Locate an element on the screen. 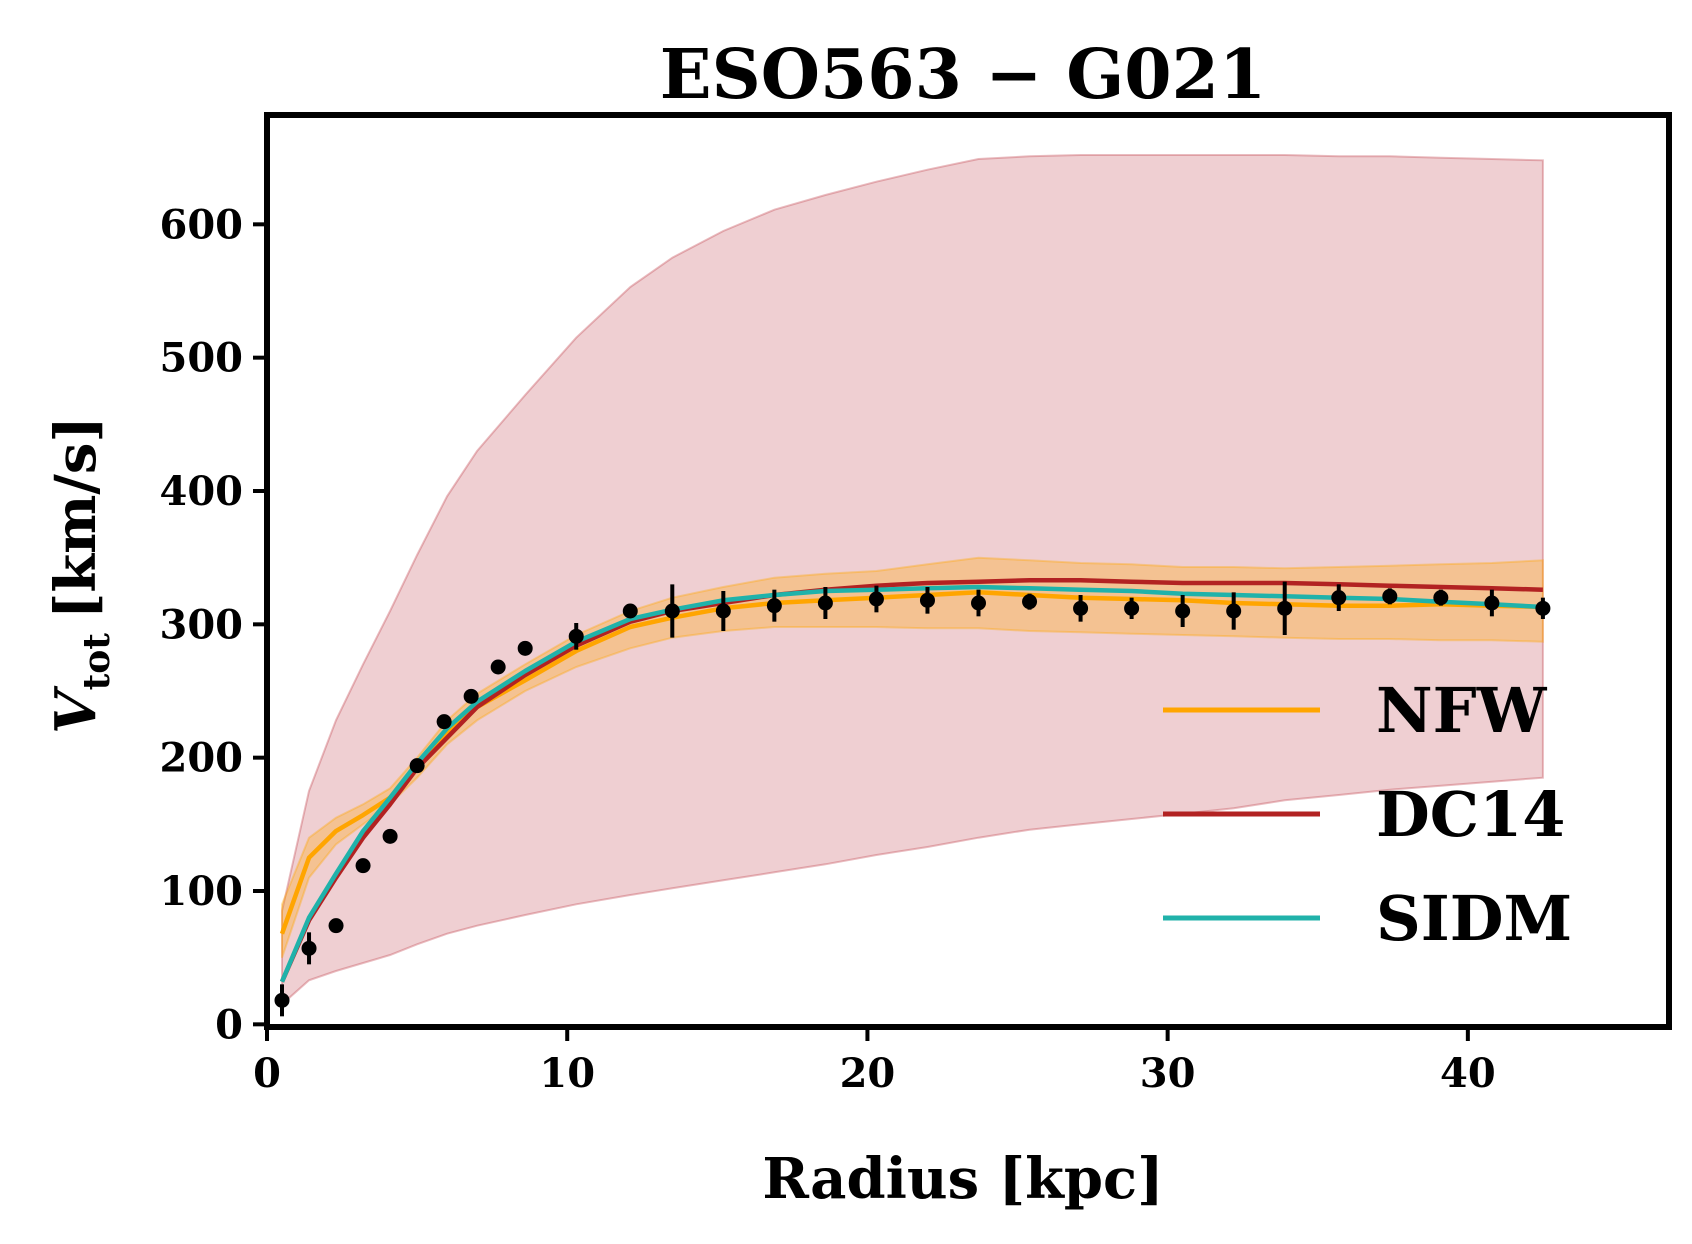 The image size is (1692, 1244). x-tick-label: 10 is located at coordinates (567, 1073).